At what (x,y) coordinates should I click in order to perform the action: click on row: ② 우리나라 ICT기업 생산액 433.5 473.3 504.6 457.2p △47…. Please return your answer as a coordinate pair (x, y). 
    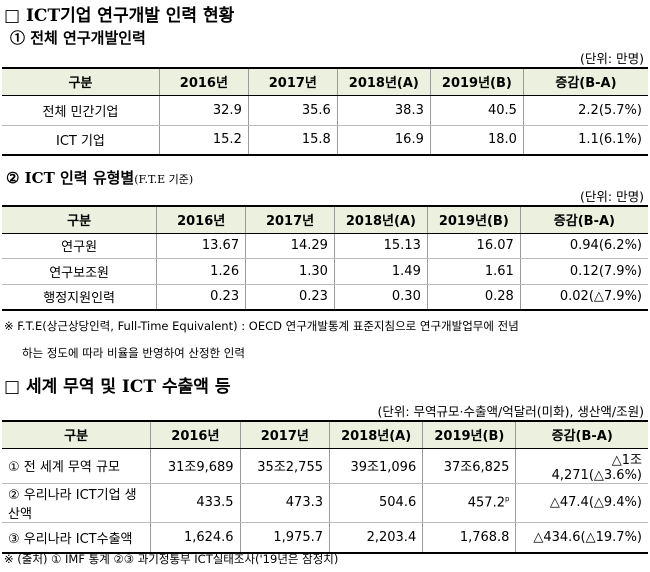
    Looking at the image, I should click on (325, 503).